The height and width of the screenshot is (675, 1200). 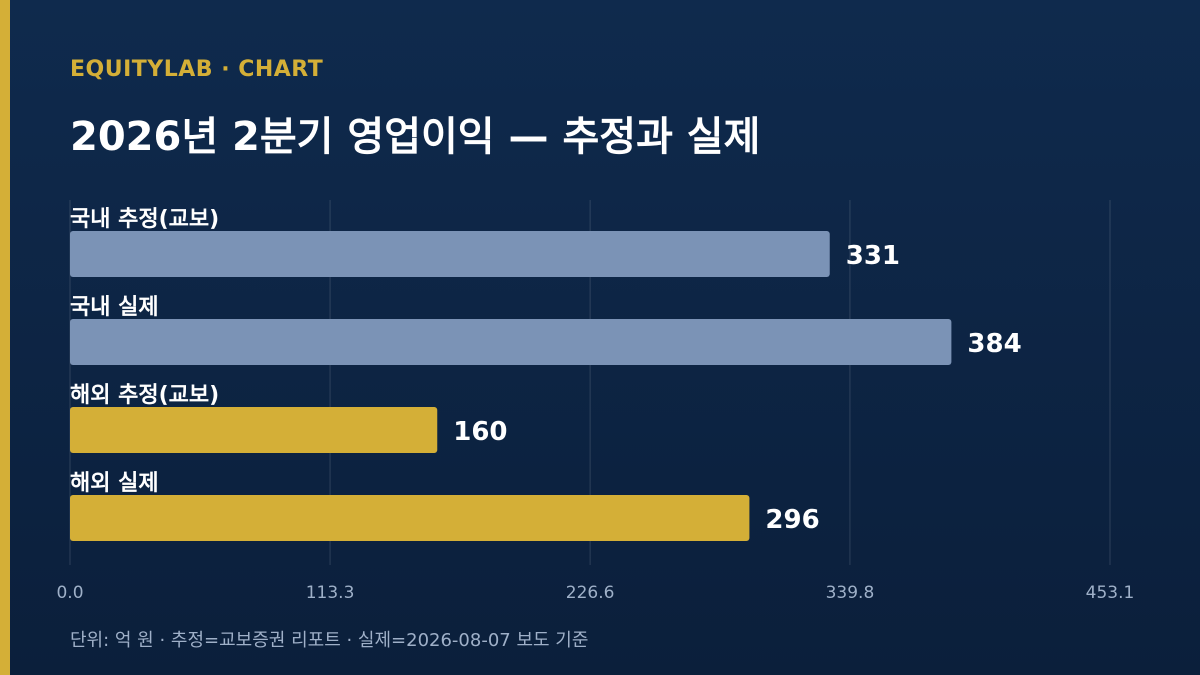 I want to click on value-label: 160, so click(x=480, y=432).